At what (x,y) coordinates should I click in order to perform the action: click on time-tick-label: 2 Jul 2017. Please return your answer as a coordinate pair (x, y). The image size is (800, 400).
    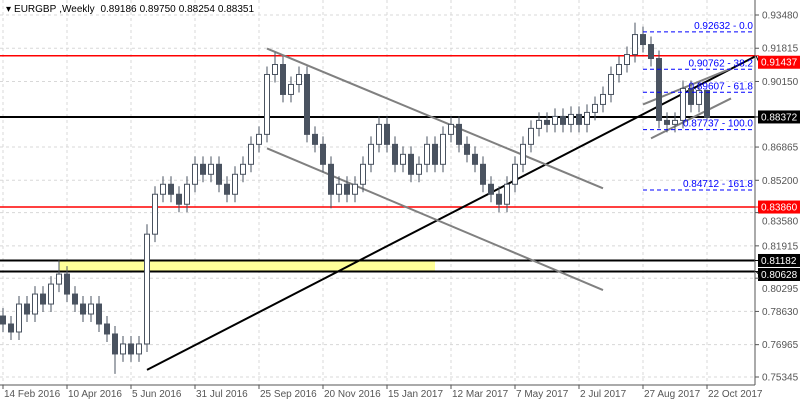
    Looking at the image, I should click on (603, 394).